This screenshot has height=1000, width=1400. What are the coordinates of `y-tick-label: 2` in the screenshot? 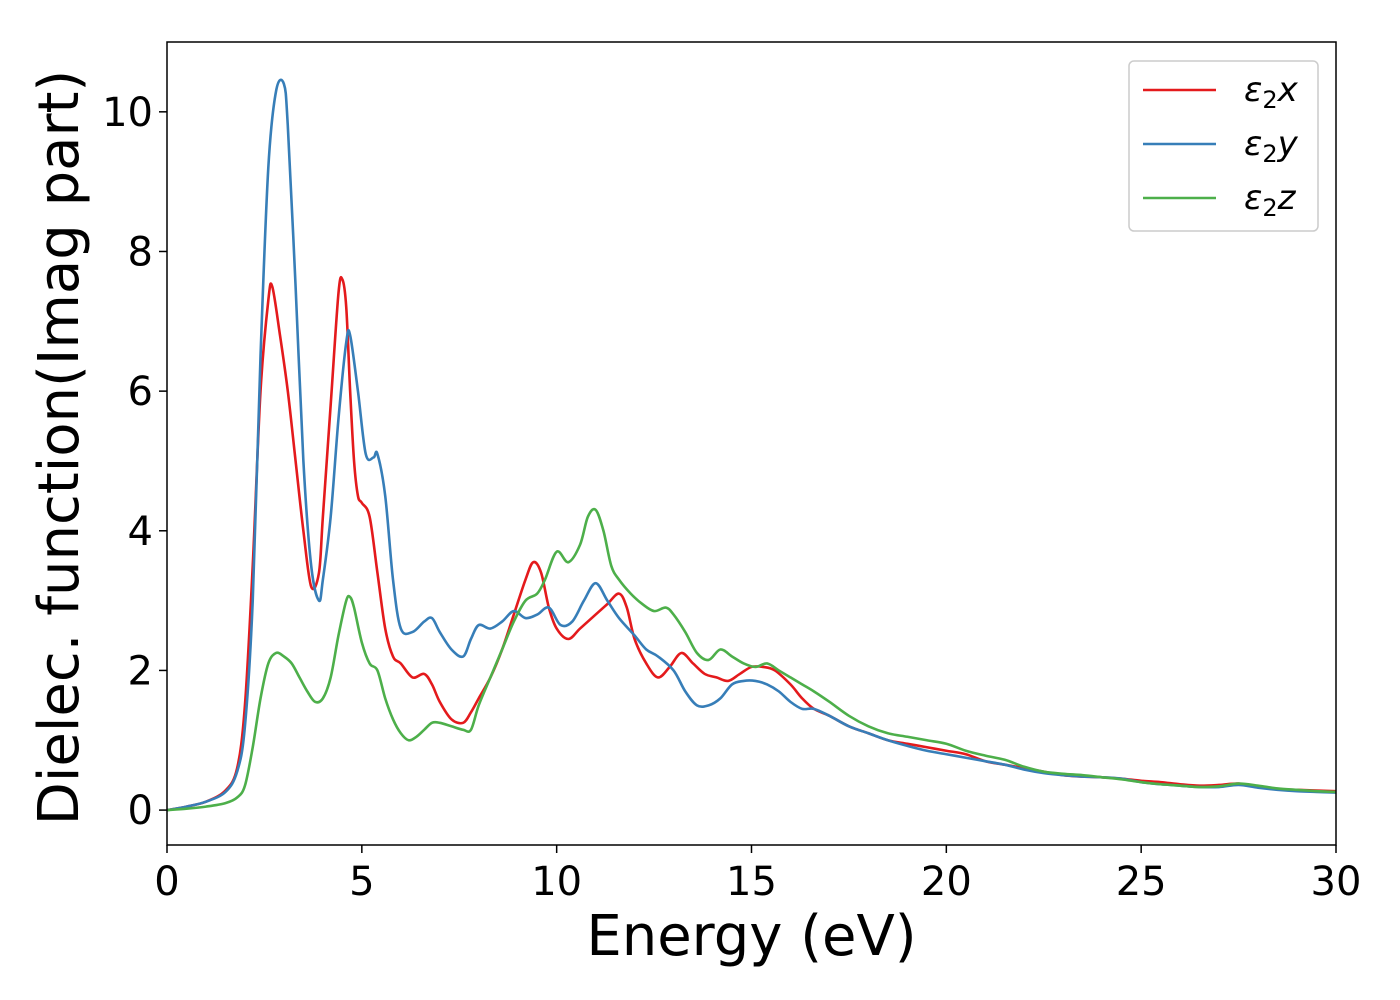 It's located at (140, 671).